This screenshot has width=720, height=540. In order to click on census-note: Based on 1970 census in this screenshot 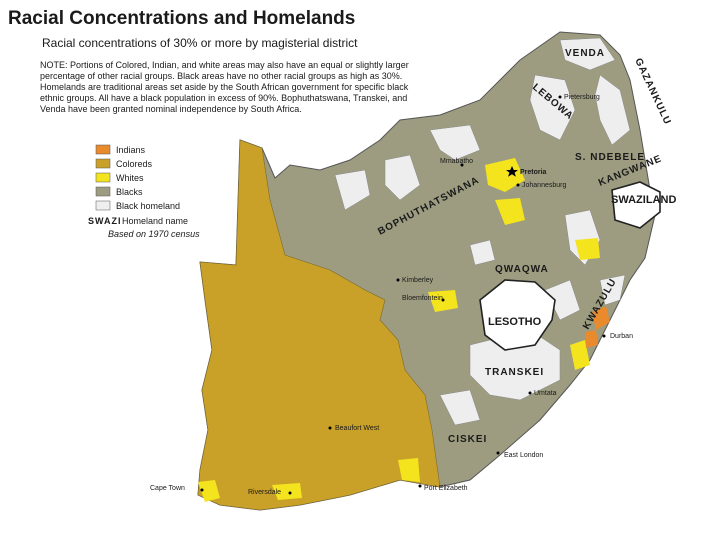, I will do `click(154, 234)`.